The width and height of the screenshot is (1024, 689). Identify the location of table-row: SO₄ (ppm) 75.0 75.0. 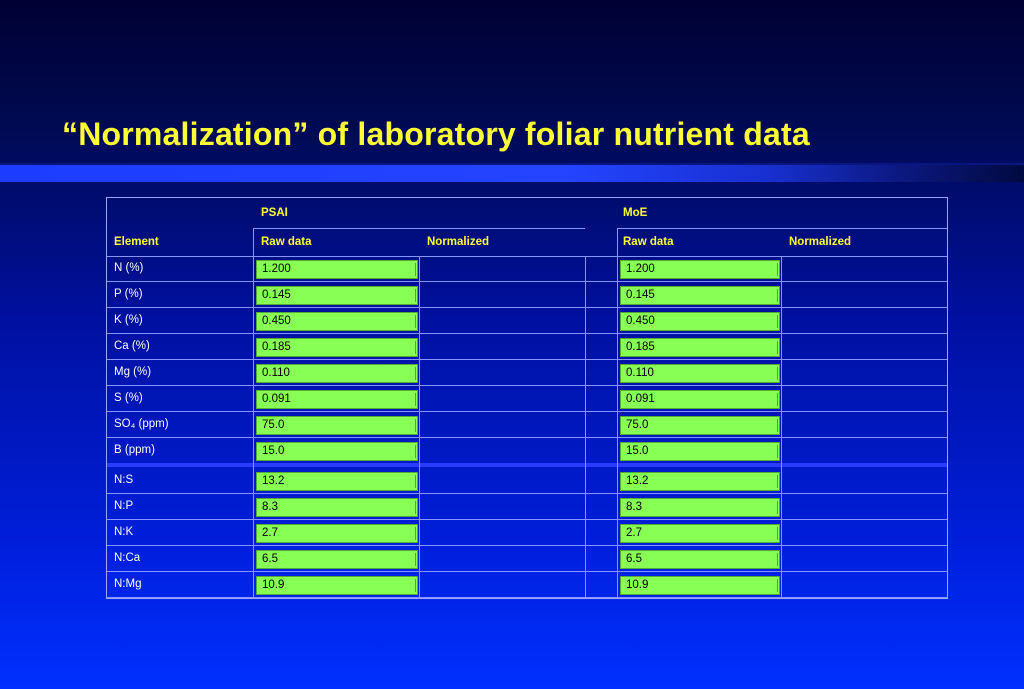
(527, 425).